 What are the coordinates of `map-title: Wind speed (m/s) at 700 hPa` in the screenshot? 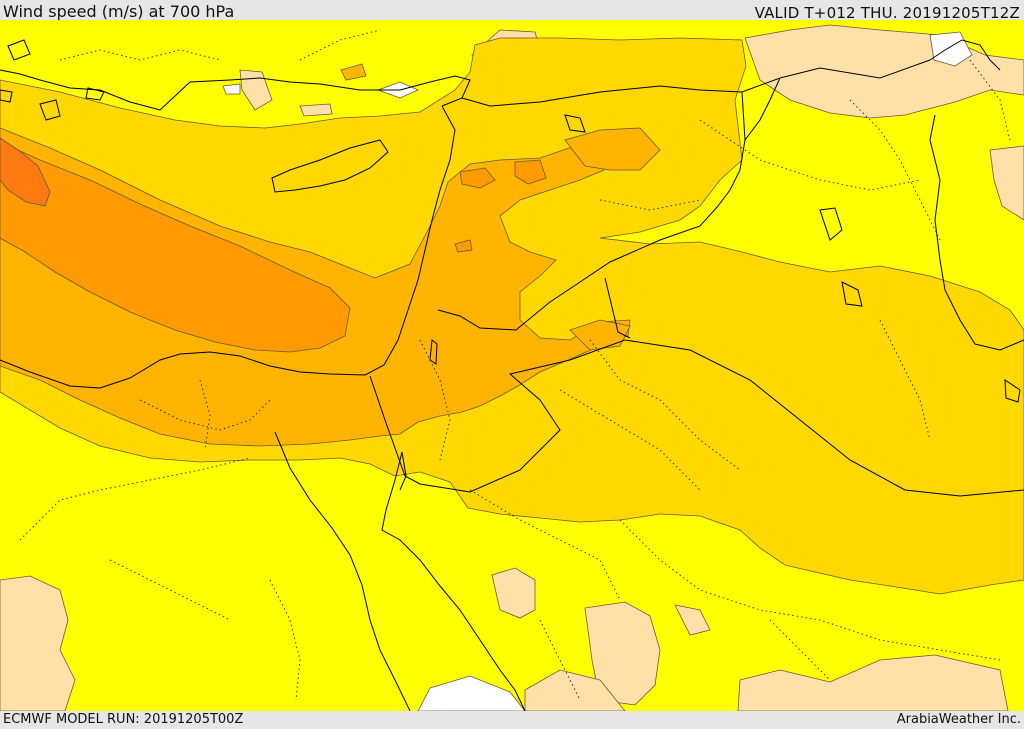 It's located at (119, 11).